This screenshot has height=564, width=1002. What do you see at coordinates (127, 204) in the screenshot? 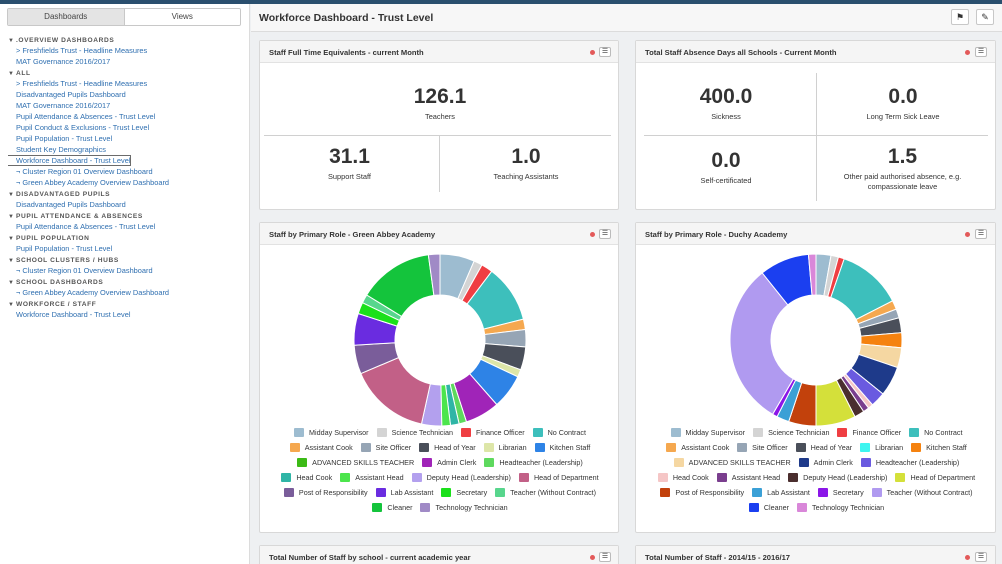
I see `nav-link-row: Disadvantaged Pupils Dashboard` at bounding box center [127, 204].